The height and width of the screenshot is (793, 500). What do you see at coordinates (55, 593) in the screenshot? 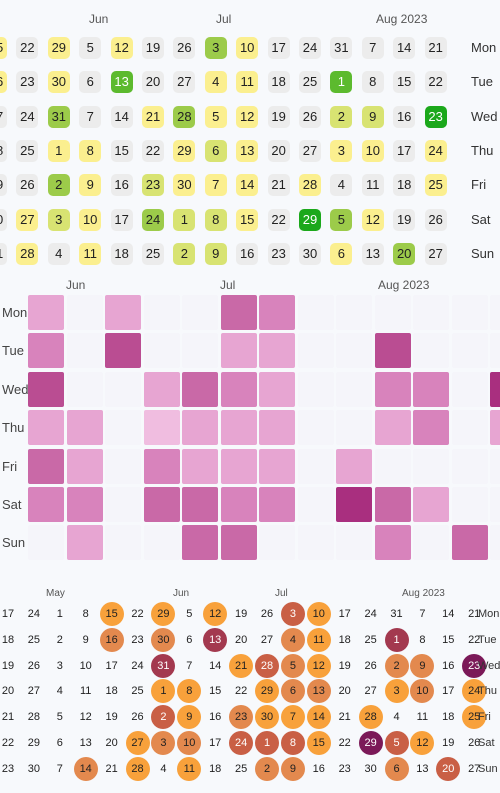
I see `month-label: May` at bounding box center [55, 593].